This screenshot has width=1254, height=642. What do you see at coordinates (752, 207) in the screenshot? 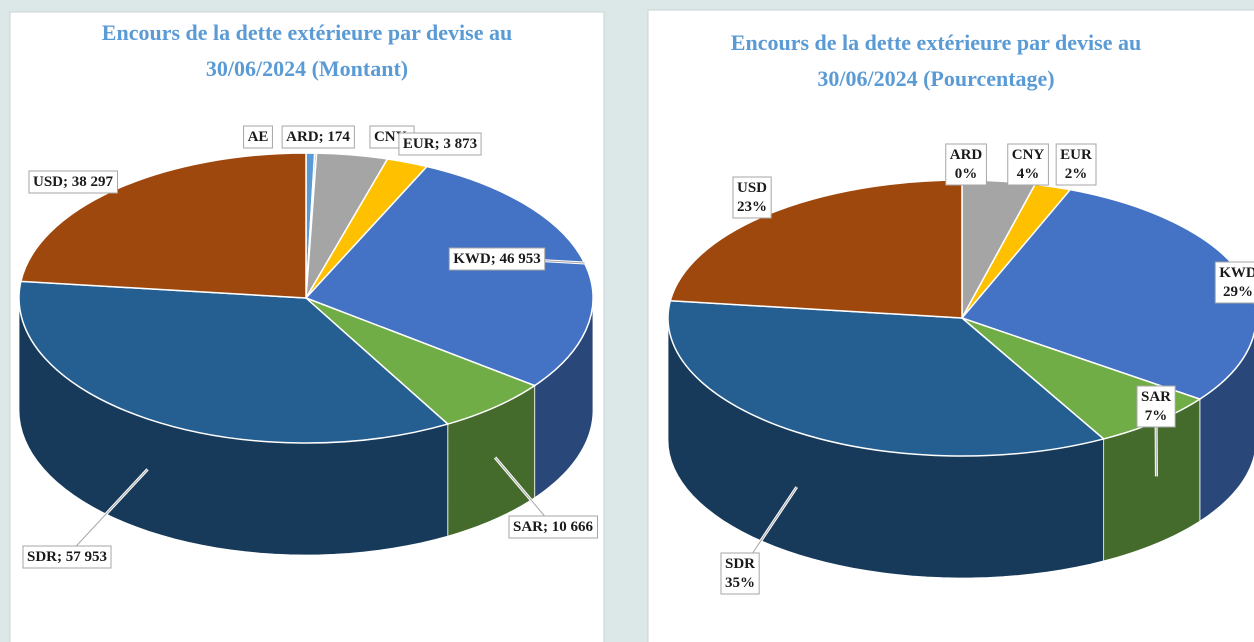
I see `value-label: 23%` at bounding box center [752, 207].